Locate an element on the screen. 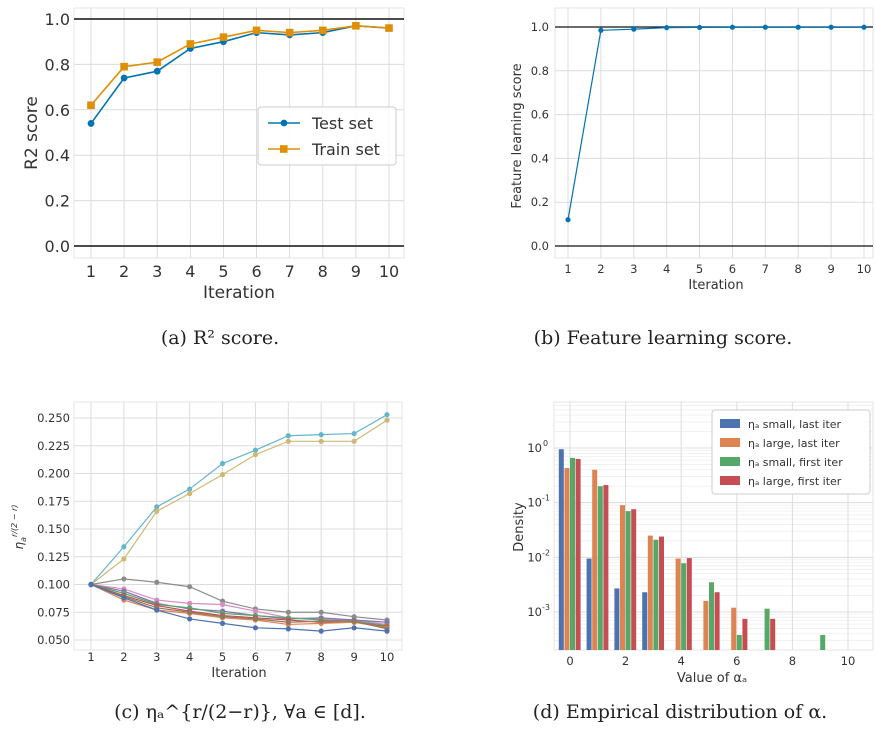 The image size is (875, 741). y-axis-label: Feature learning score is located at coordinates (517, 135).